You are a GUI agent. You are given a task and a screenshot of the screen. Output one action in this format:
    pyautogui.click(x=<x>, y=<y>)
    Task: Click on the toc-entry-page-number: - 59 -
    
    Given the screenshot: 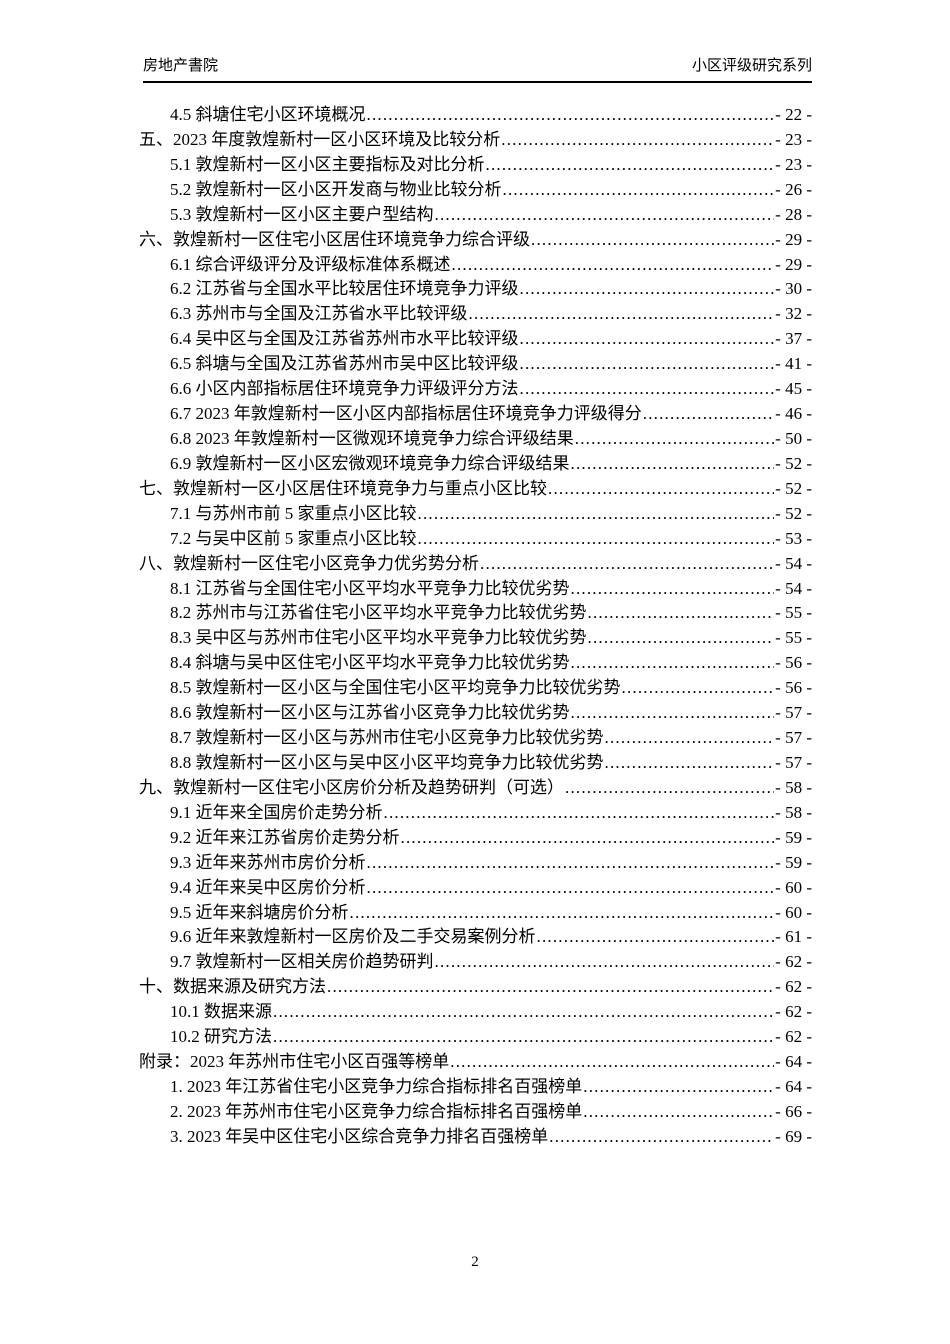 What is the action you would take?
    pyautogui.click(x=793, y=862)
    